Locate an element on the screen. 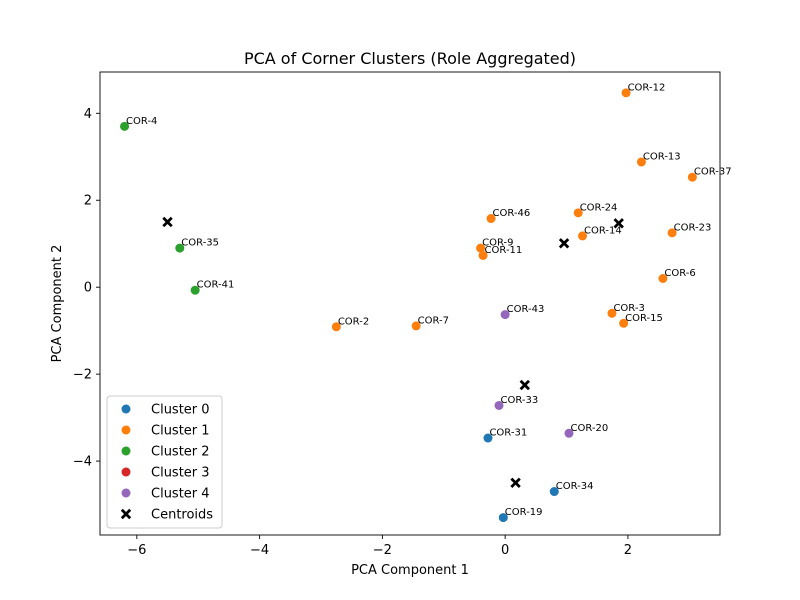 This screenshot has width=800, height=600. point-label: COR-31 is located at coordinates (508, 433).